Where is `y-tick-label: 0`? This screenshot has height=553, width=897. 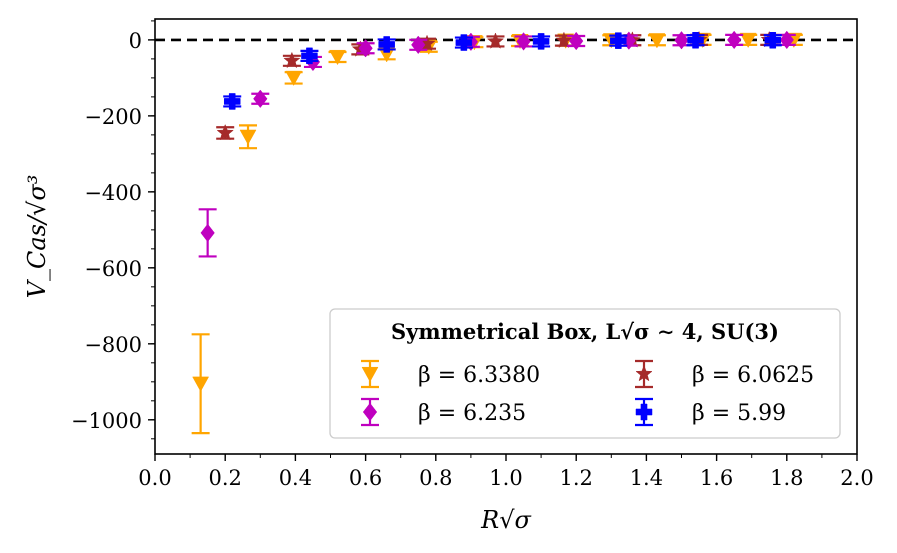 y-tick-label: 0 is located at coordinates (135, 41).